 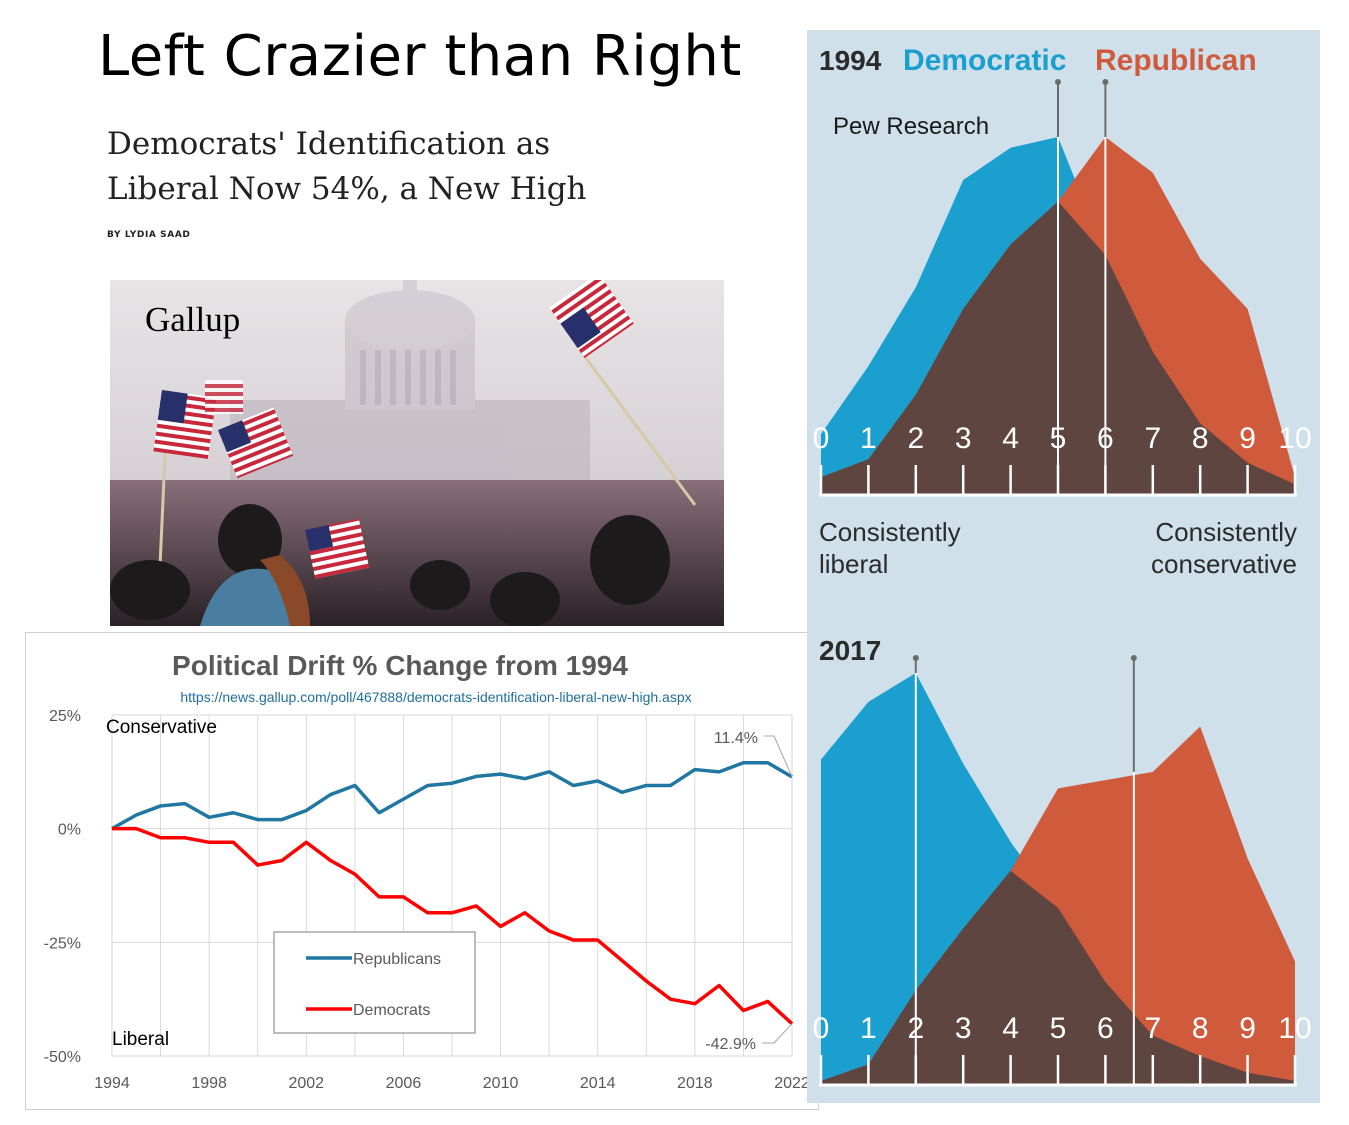 What do you see at coordinates (452, 795) in the screenshot?
I see `series-line-republicans` at bounding box center [452, 795].